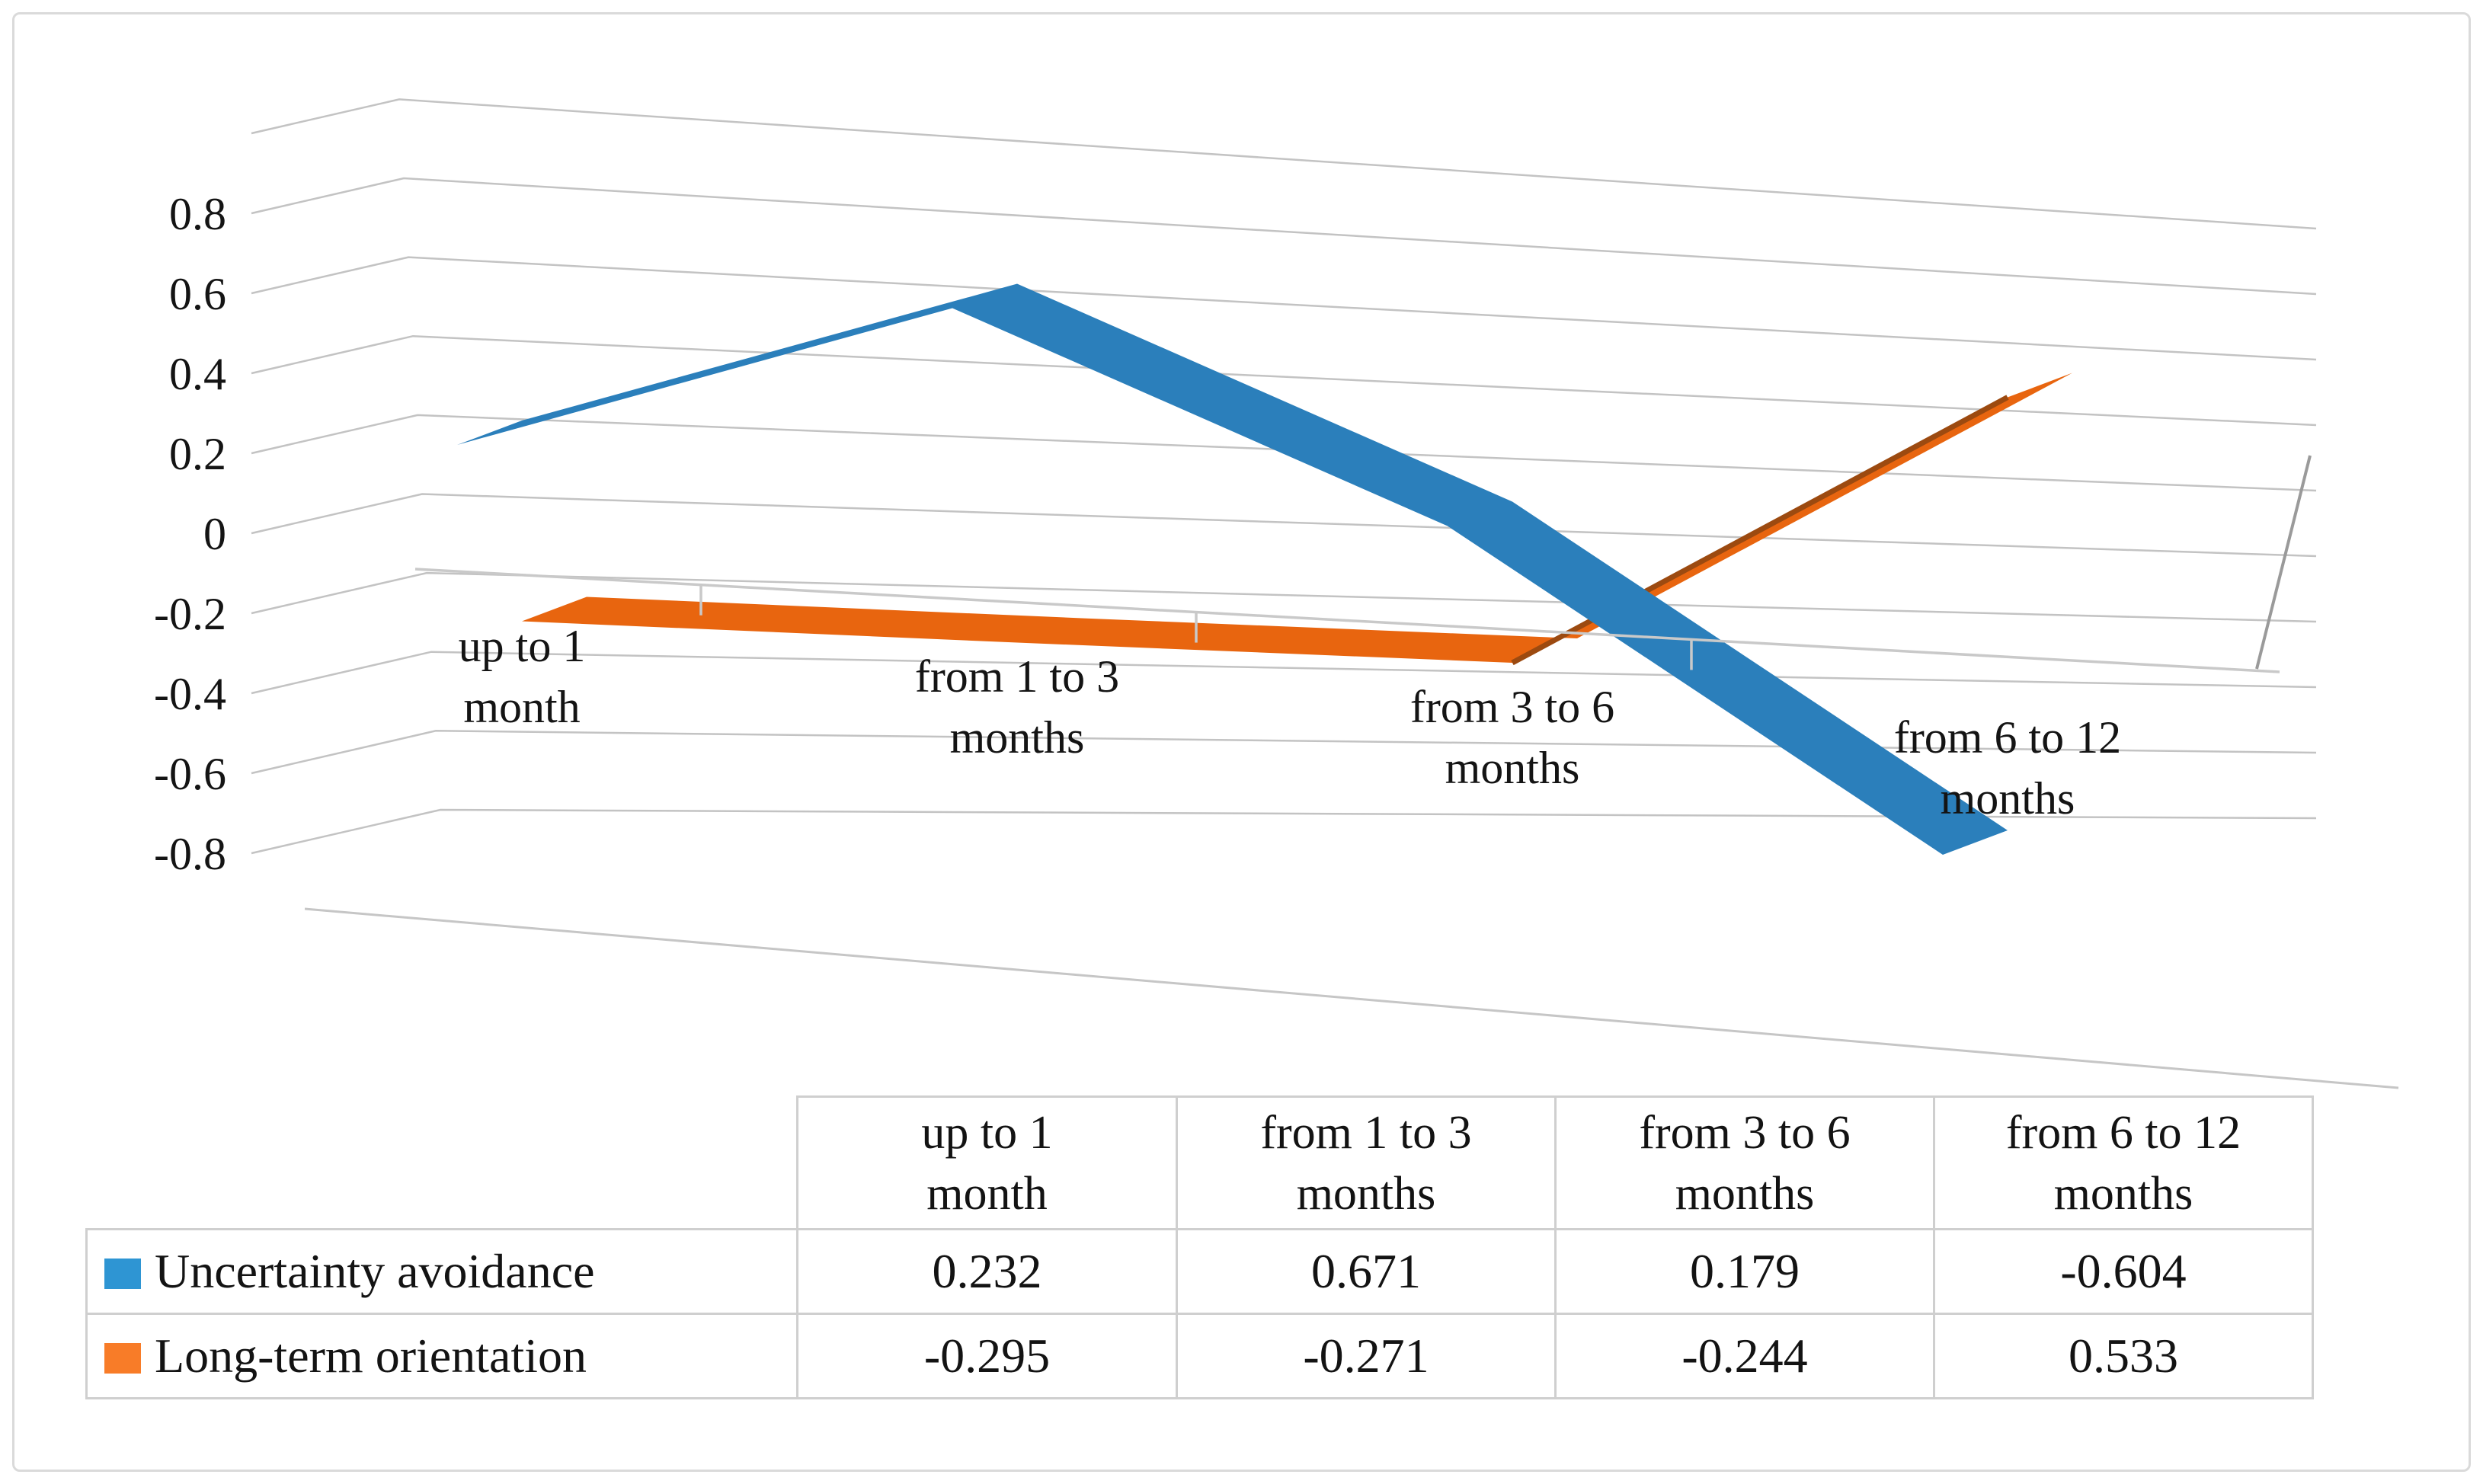 The image size is (2483, 1484). What do you see at coordinates (197, 374) in the screenshot?
I see `y-axis-tick-label: 0.4` at bounding box center [197, 374].